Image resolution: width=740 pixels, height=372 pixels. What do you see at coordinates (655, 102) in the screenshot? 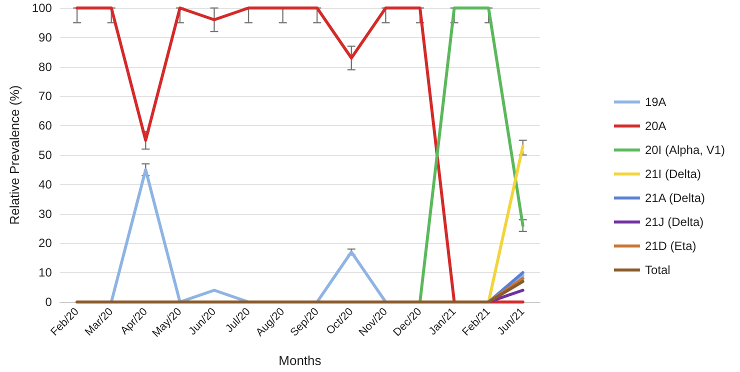
I see `legend-label: 19A` at bounding box center [655, 102].